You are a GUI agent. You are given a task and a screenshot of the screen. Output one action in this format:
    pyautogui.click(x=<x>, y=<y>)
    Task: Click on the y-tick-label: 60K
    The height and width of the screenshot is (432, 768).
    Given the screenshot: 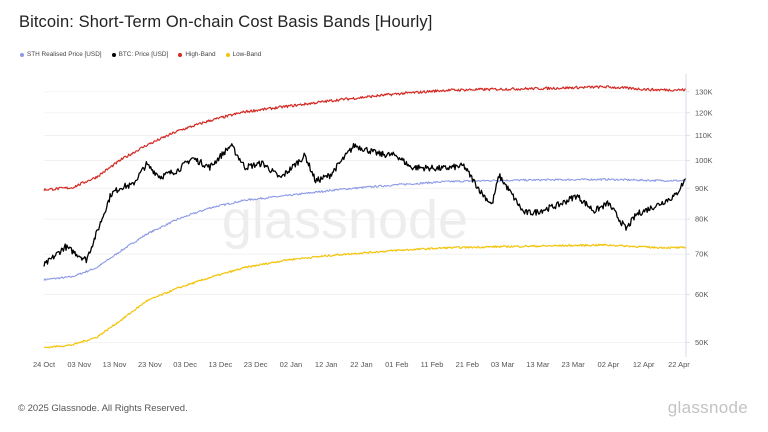 What is the action you would take?
    pyautogui.click(x=701, y=294)
    